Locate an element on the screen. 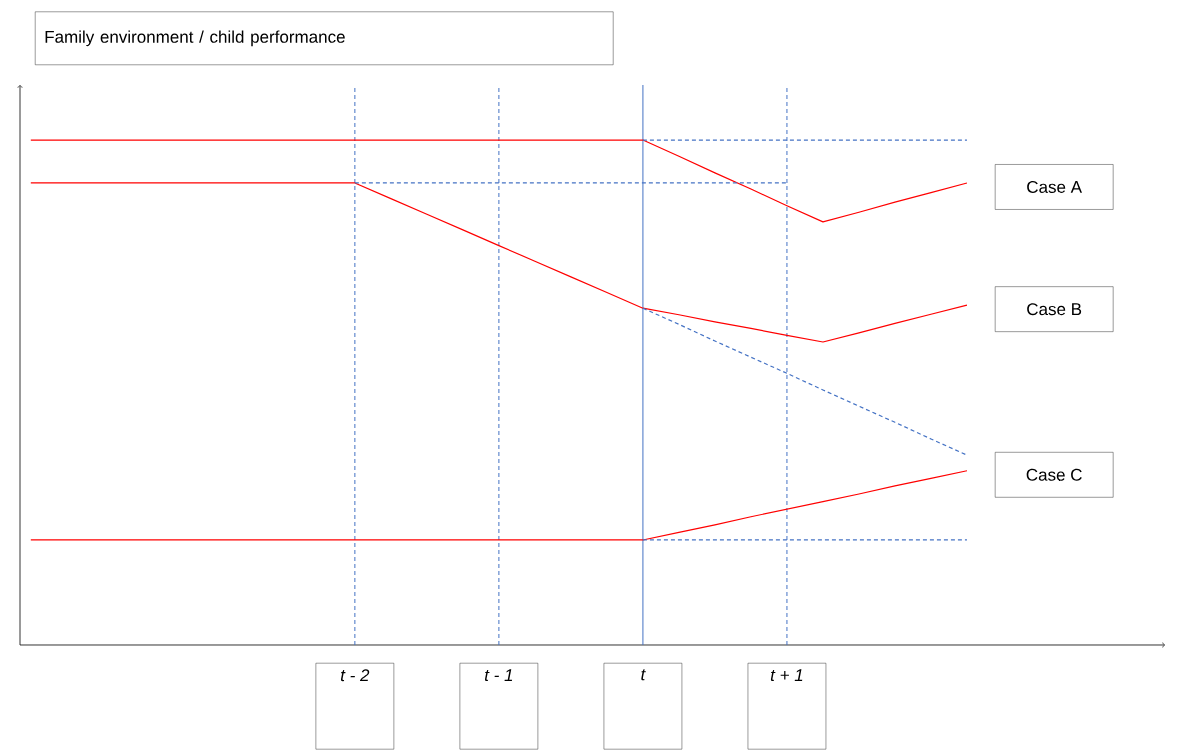  x-tick-label: t - 2 is located at coordinates (355, 675).